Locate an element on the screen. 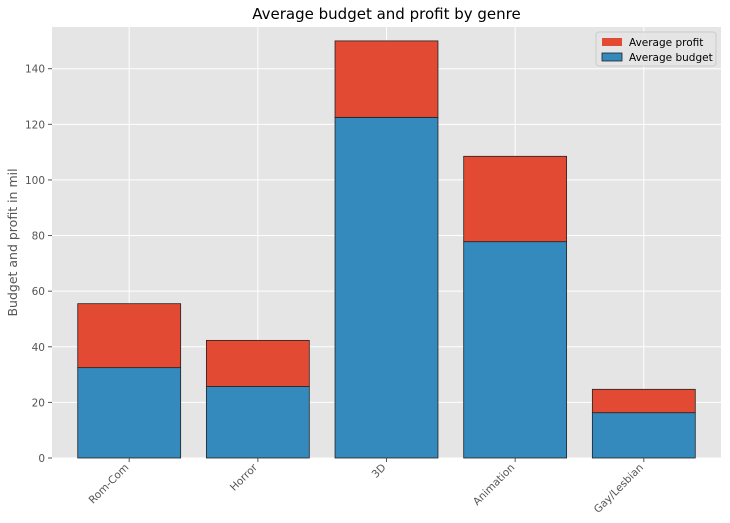  chart-title: Average budget and profit by genre is located at coordinates (386, 14).